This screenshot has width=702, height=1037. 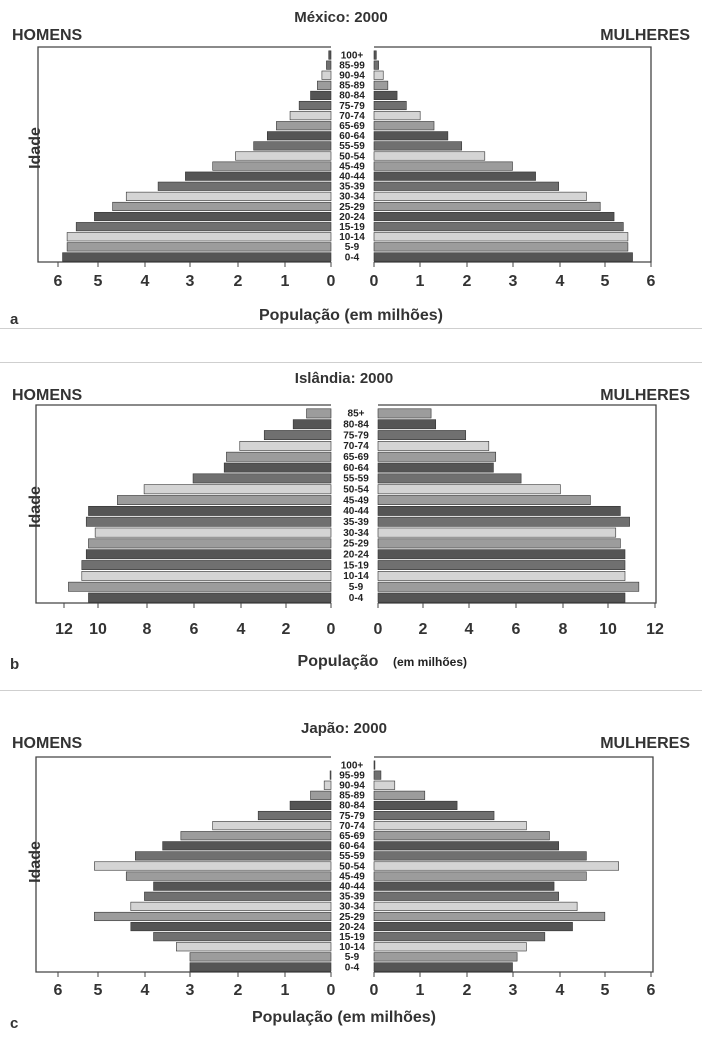 I want to click on age-group-label: 40-44, so click(x=352, y=886).